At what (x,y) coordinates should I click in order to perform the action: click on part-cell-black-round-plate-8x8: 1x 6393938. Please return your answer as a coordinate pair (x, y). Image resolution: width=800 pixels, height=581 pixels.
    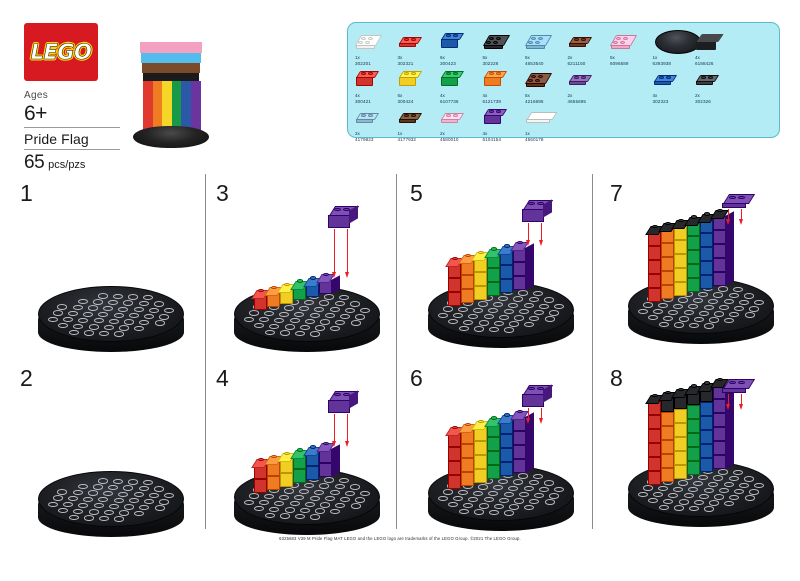
    Looking at the image, I should click on (677, 48).